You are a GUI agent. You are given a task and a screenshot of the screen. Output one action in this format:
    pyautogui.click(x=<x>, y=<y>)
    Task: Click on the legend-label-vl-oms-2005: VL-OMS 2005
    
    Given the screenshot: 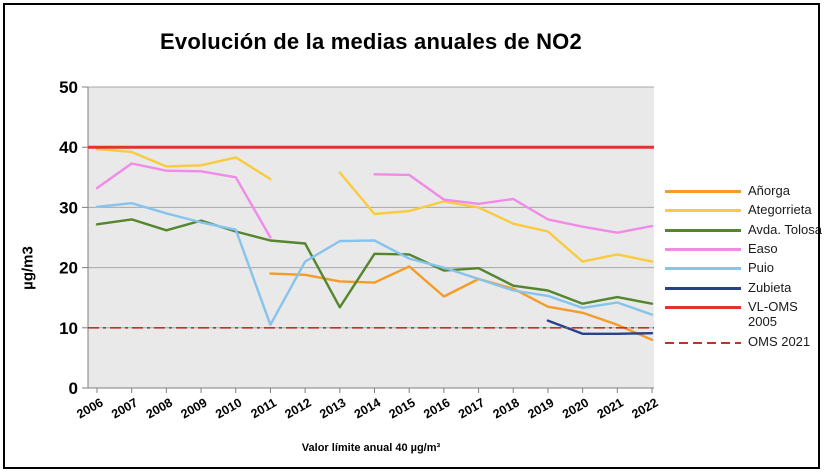 What is the action you would take?
    pyautogui.click(x=773, y=314)
    